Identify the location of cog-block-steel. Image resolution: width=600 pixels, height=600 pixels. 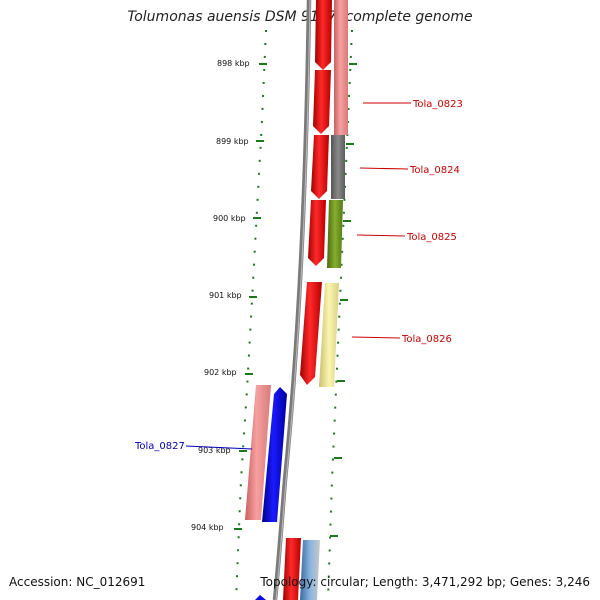
(310, 570).